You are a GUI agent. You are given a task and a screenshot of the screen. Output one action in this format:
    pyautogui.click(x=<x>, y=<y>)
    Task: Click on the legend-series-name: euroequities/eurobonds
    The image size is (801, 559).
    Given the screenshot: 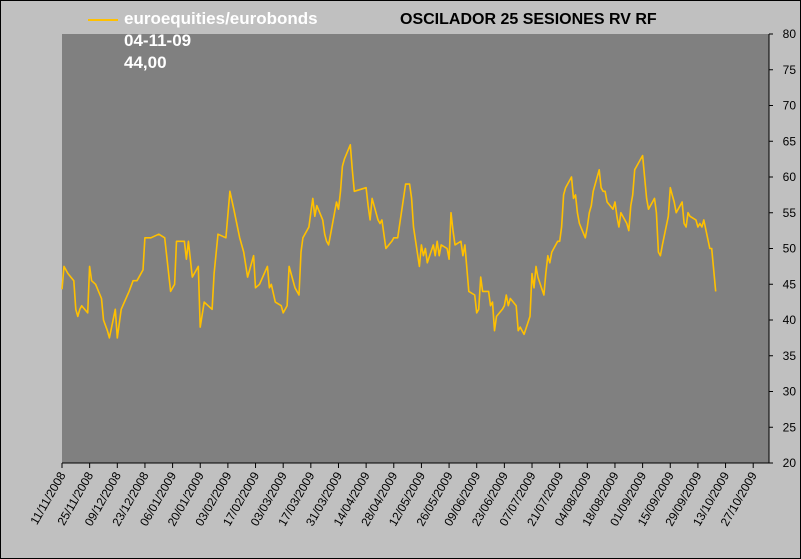 What is the action you would take?
    pyautogui.click(x=221, y=18)
    